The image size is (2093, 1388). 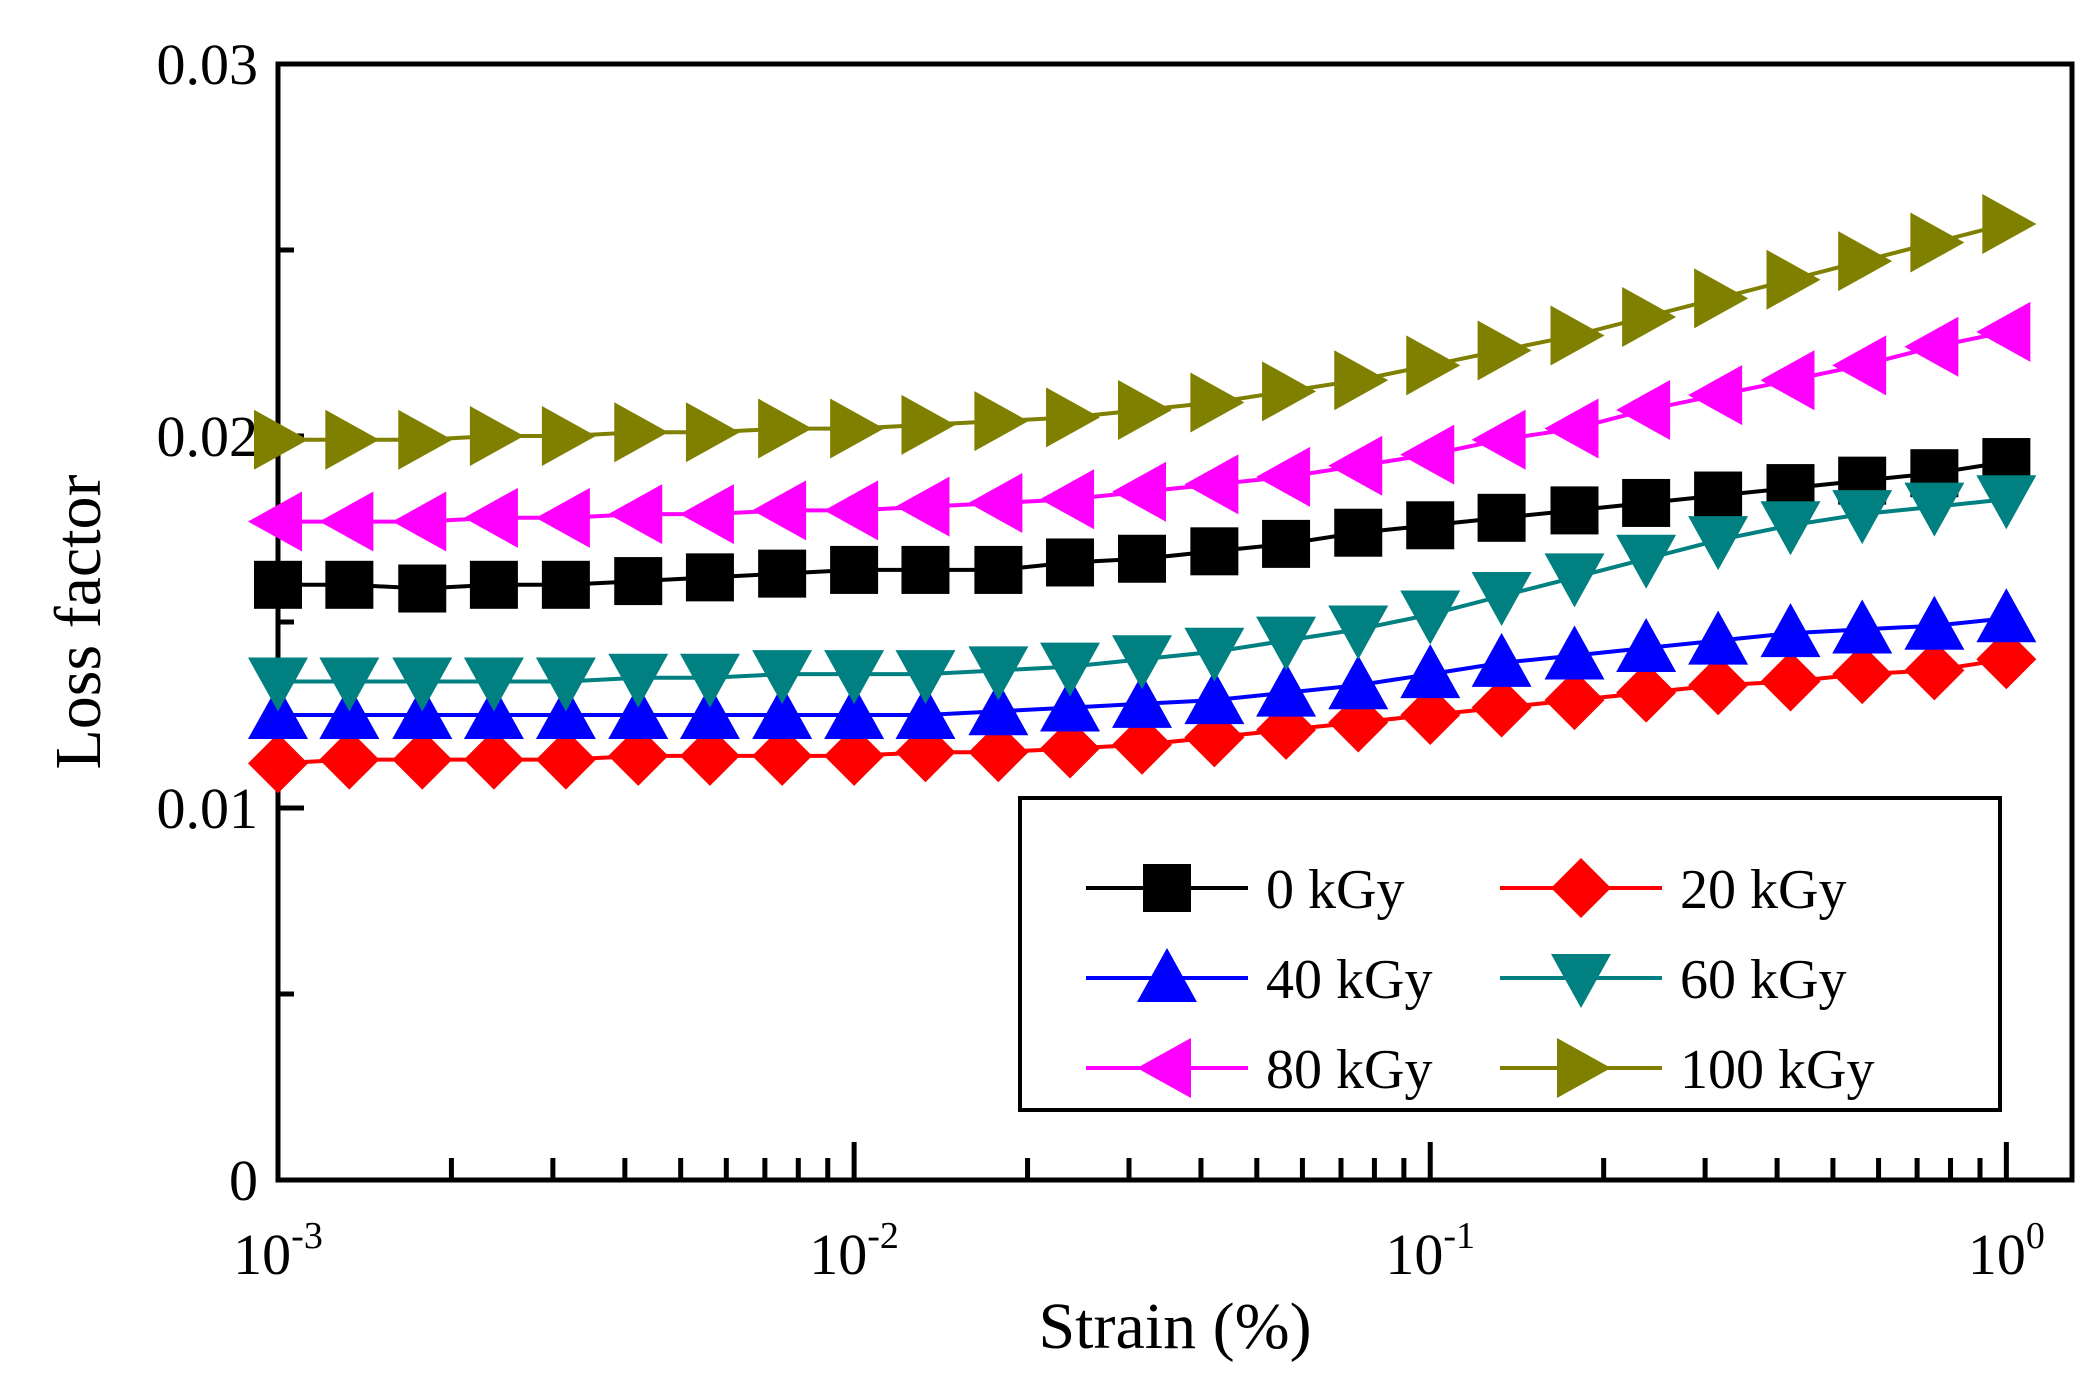 What do you see at coordinates (1245, 890) in the screenshot?
I see `legend-item: 0 kGy` at bounding box center [1245, 890].